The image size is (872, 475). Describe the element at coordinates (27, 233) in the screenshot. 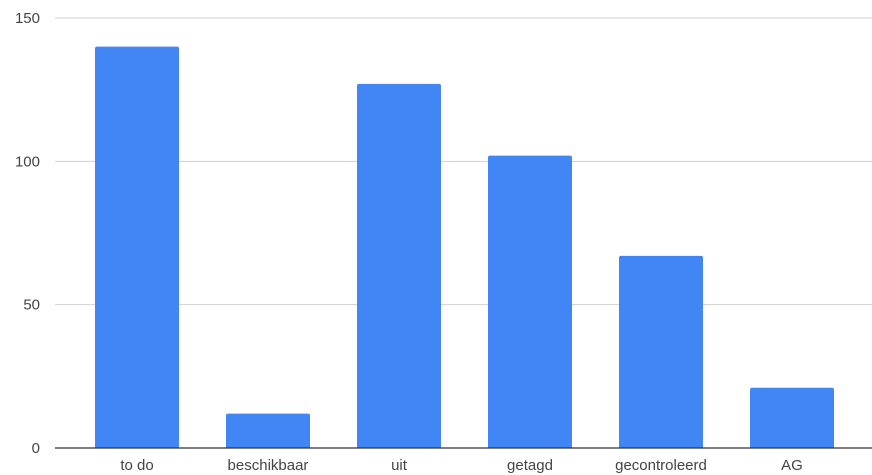

I see `y-tick-labels: 0 50 100 150` at that location.